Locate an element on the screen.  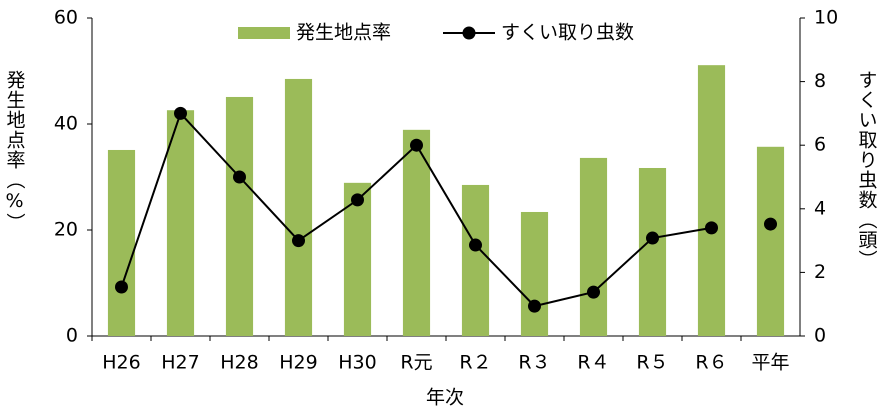
x-tick-label: R４ is located at coordinates (593, 363).